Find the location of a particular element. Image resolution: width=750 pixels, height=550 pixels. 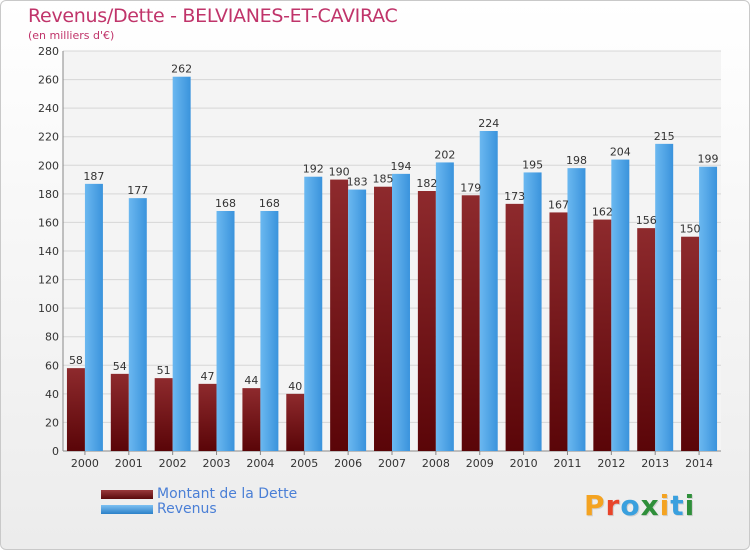

data-label-revenus: 195 is located at coordinates (532, 164).